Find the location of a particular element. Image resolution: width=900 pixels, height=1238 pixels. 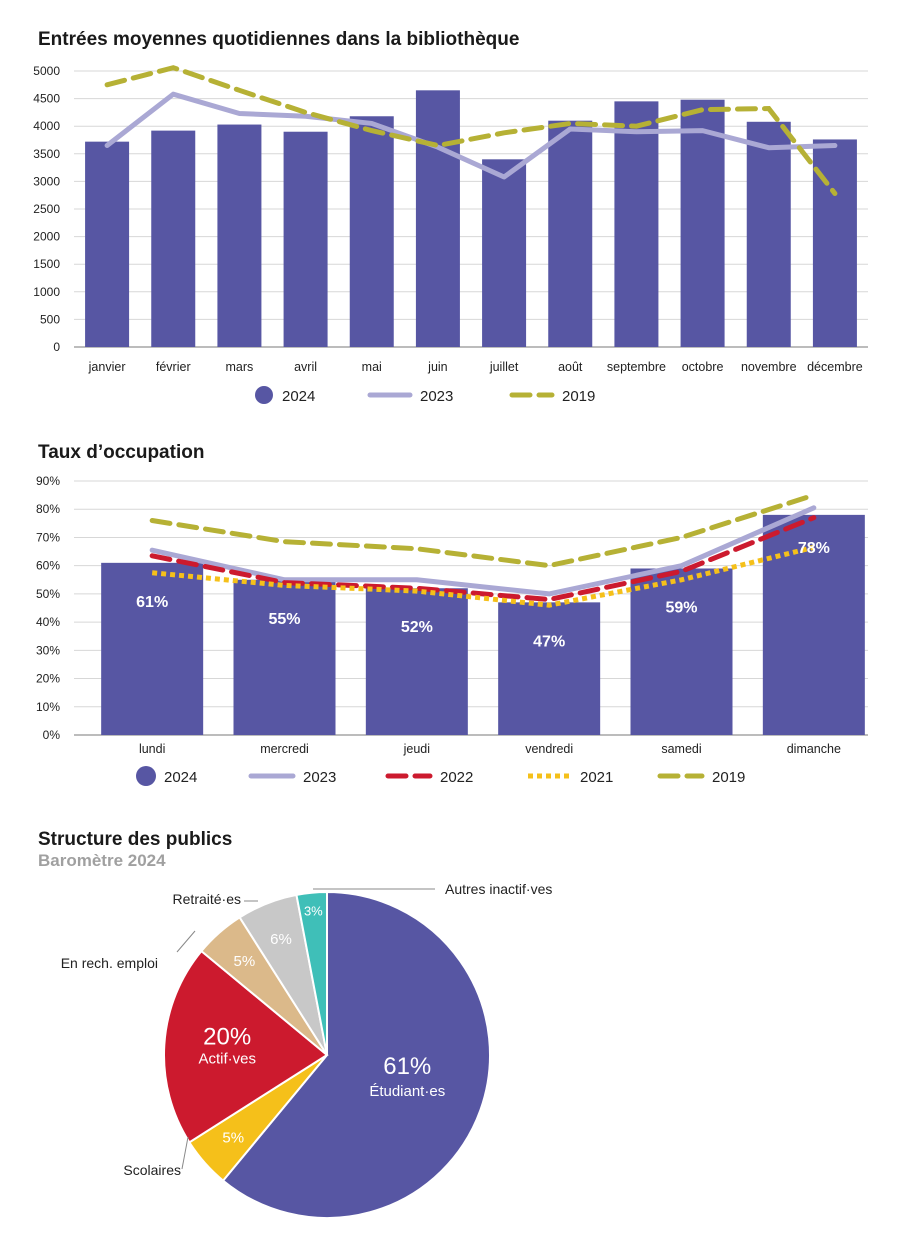

y-tick-label: 4500 is located at coordinates (46, 99).